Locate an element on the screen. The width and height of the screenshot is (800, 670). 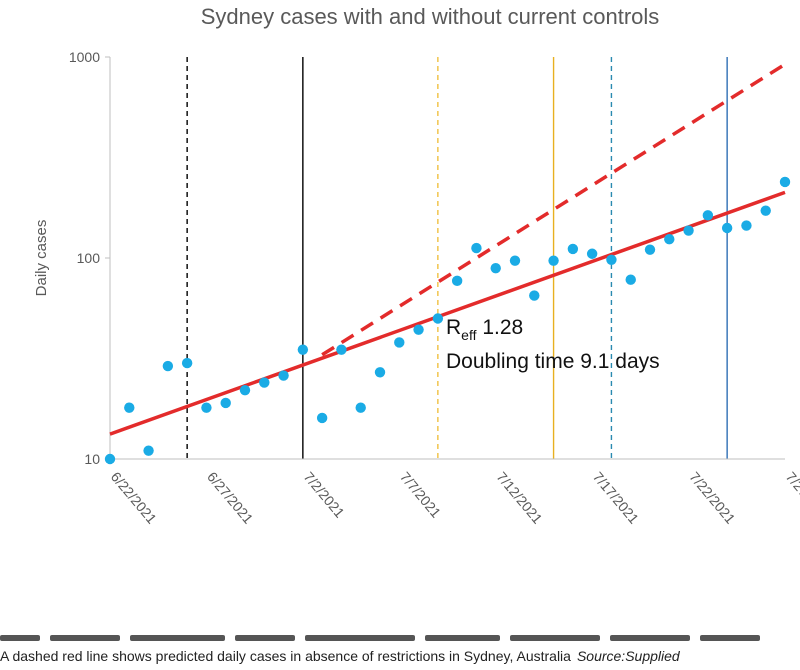
x-tick-label-3: 7/7/2021 is located at coordinates (420, 495).